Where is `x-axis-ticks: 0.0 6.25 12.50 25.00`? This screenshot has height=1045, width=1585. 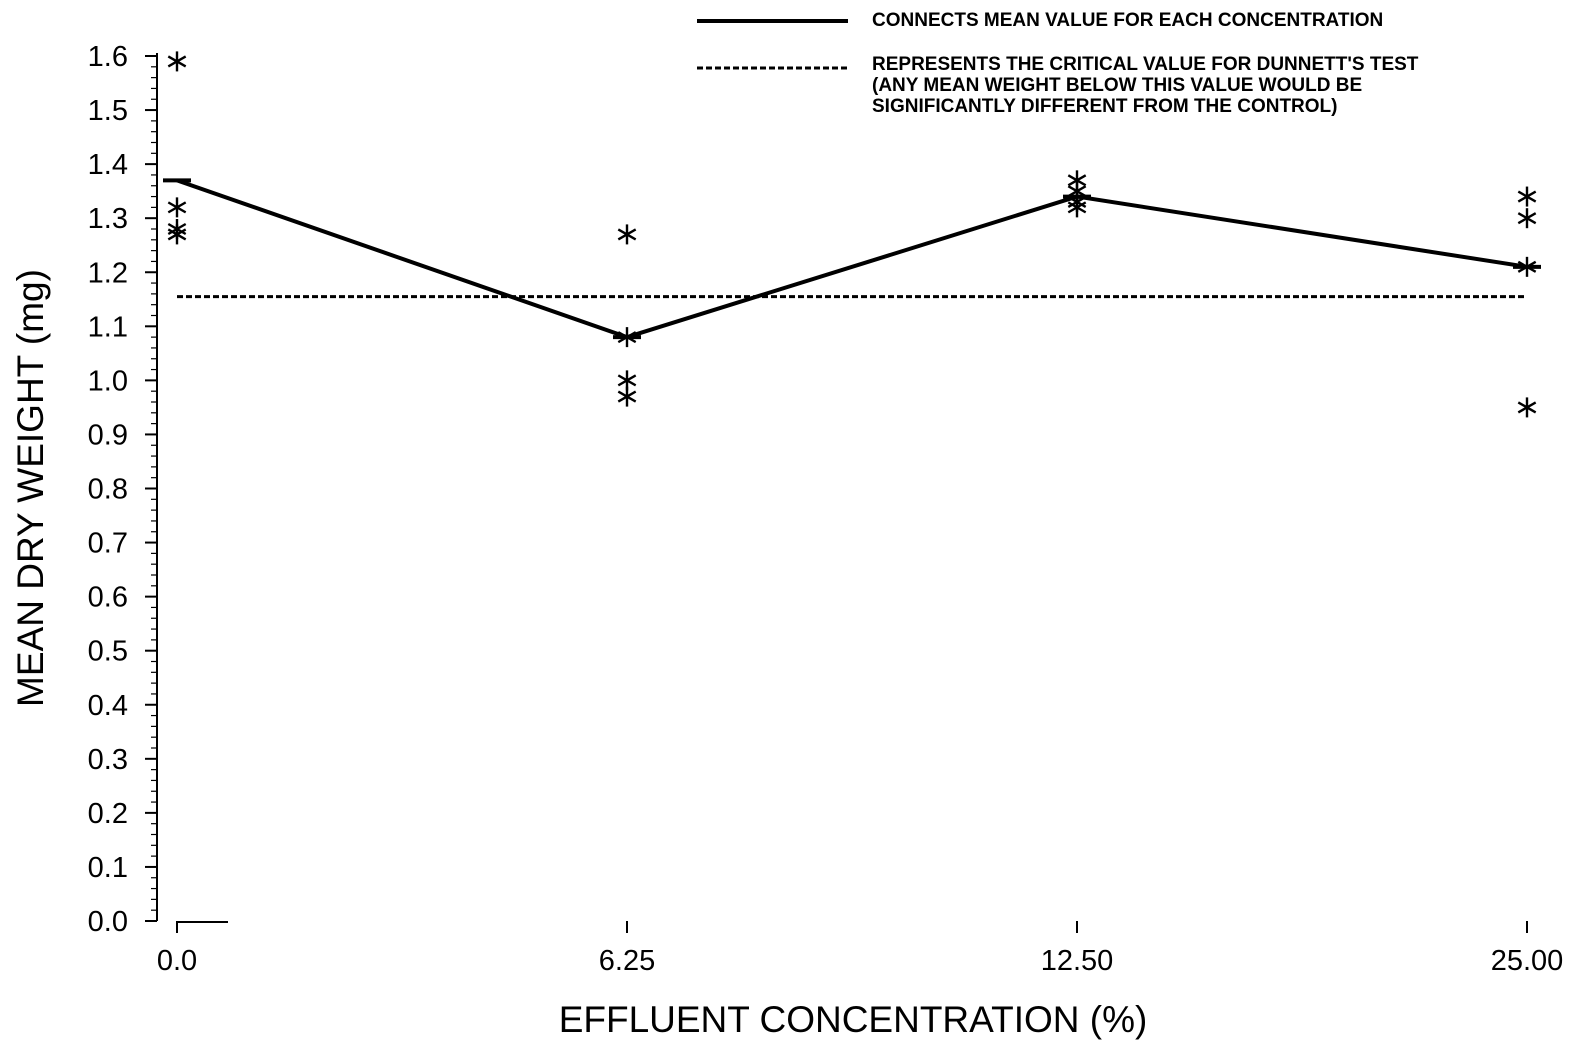 x-axis-ticks: 0.0 6.25 12.50 25.00 is located at coordinates (860, 949).